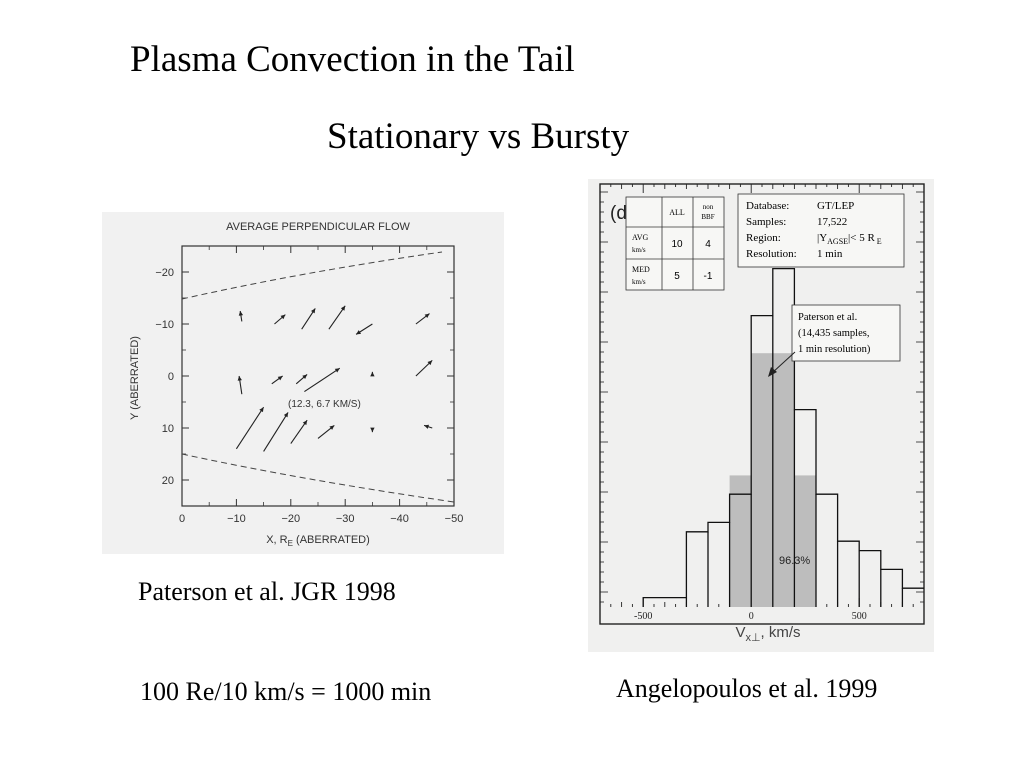 Image resolution: width=1024 pixels, height=768 pixels. Describe the element at coordinates (318, 541) in the screenshot. I see `flow-xlabel: X, RE (ABERRATED)` at that location.